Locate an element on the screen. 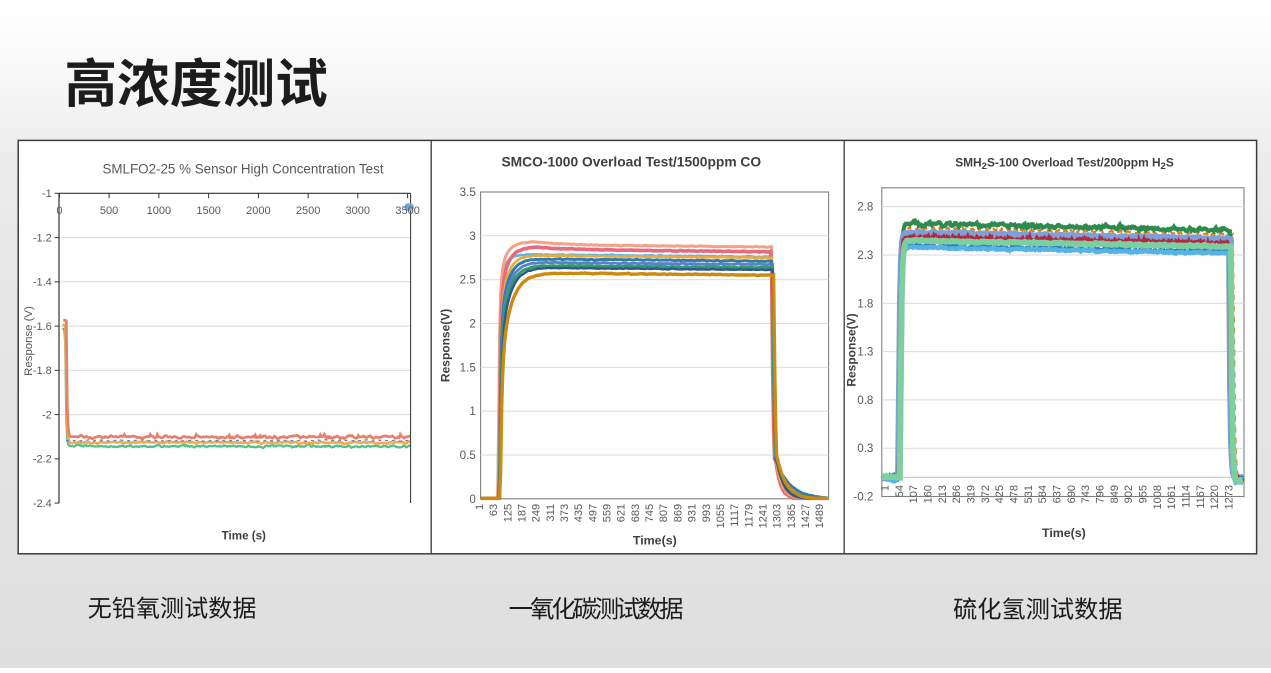 This screenshot has width=1271, height=673. svg-text: 3 is located at coordinates (472, 236).